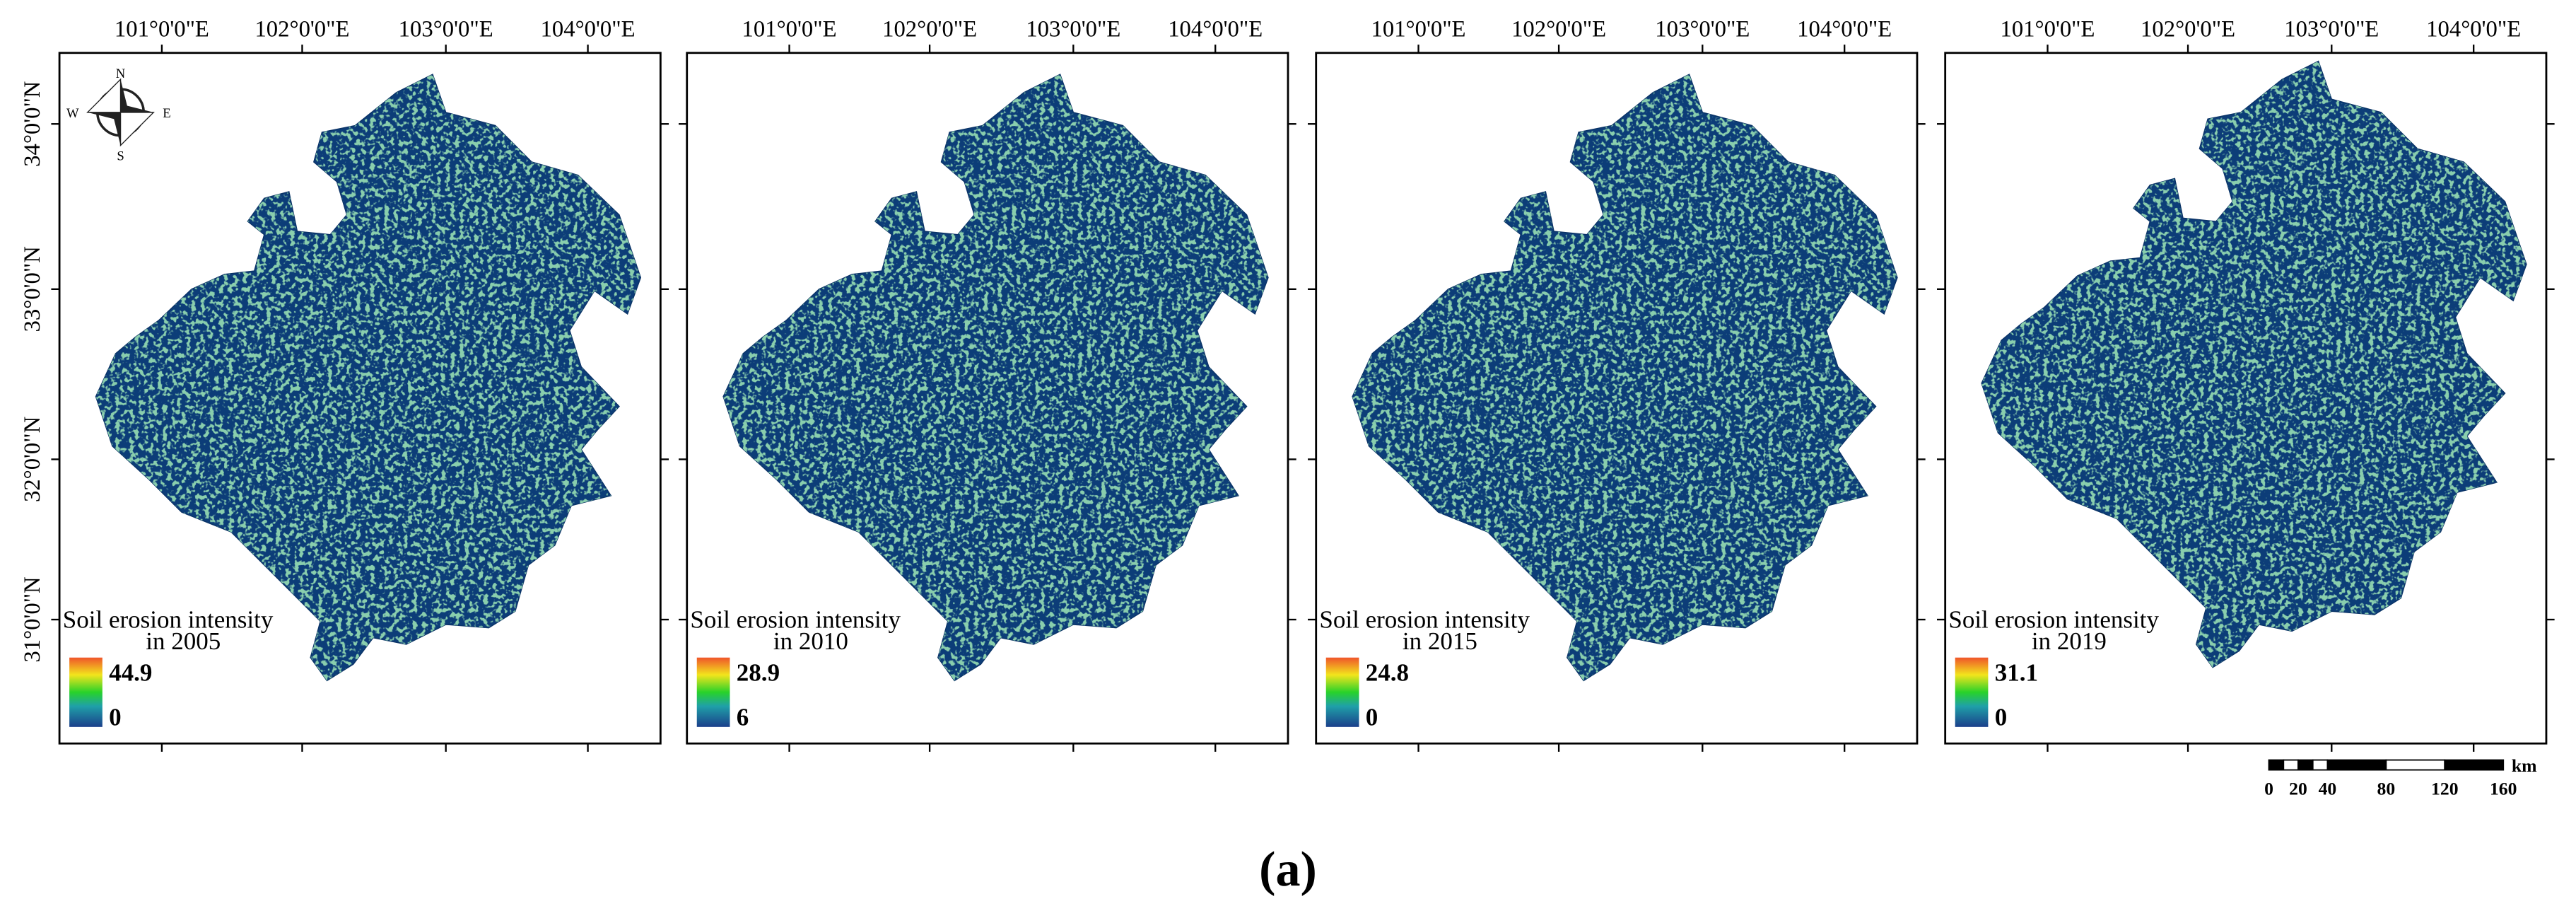 The width and height of the screenshot is (2576, 923). Describe the element at coordinates (1440, 641) in the screenshot. I see `legend-year: in 2015` at that location.